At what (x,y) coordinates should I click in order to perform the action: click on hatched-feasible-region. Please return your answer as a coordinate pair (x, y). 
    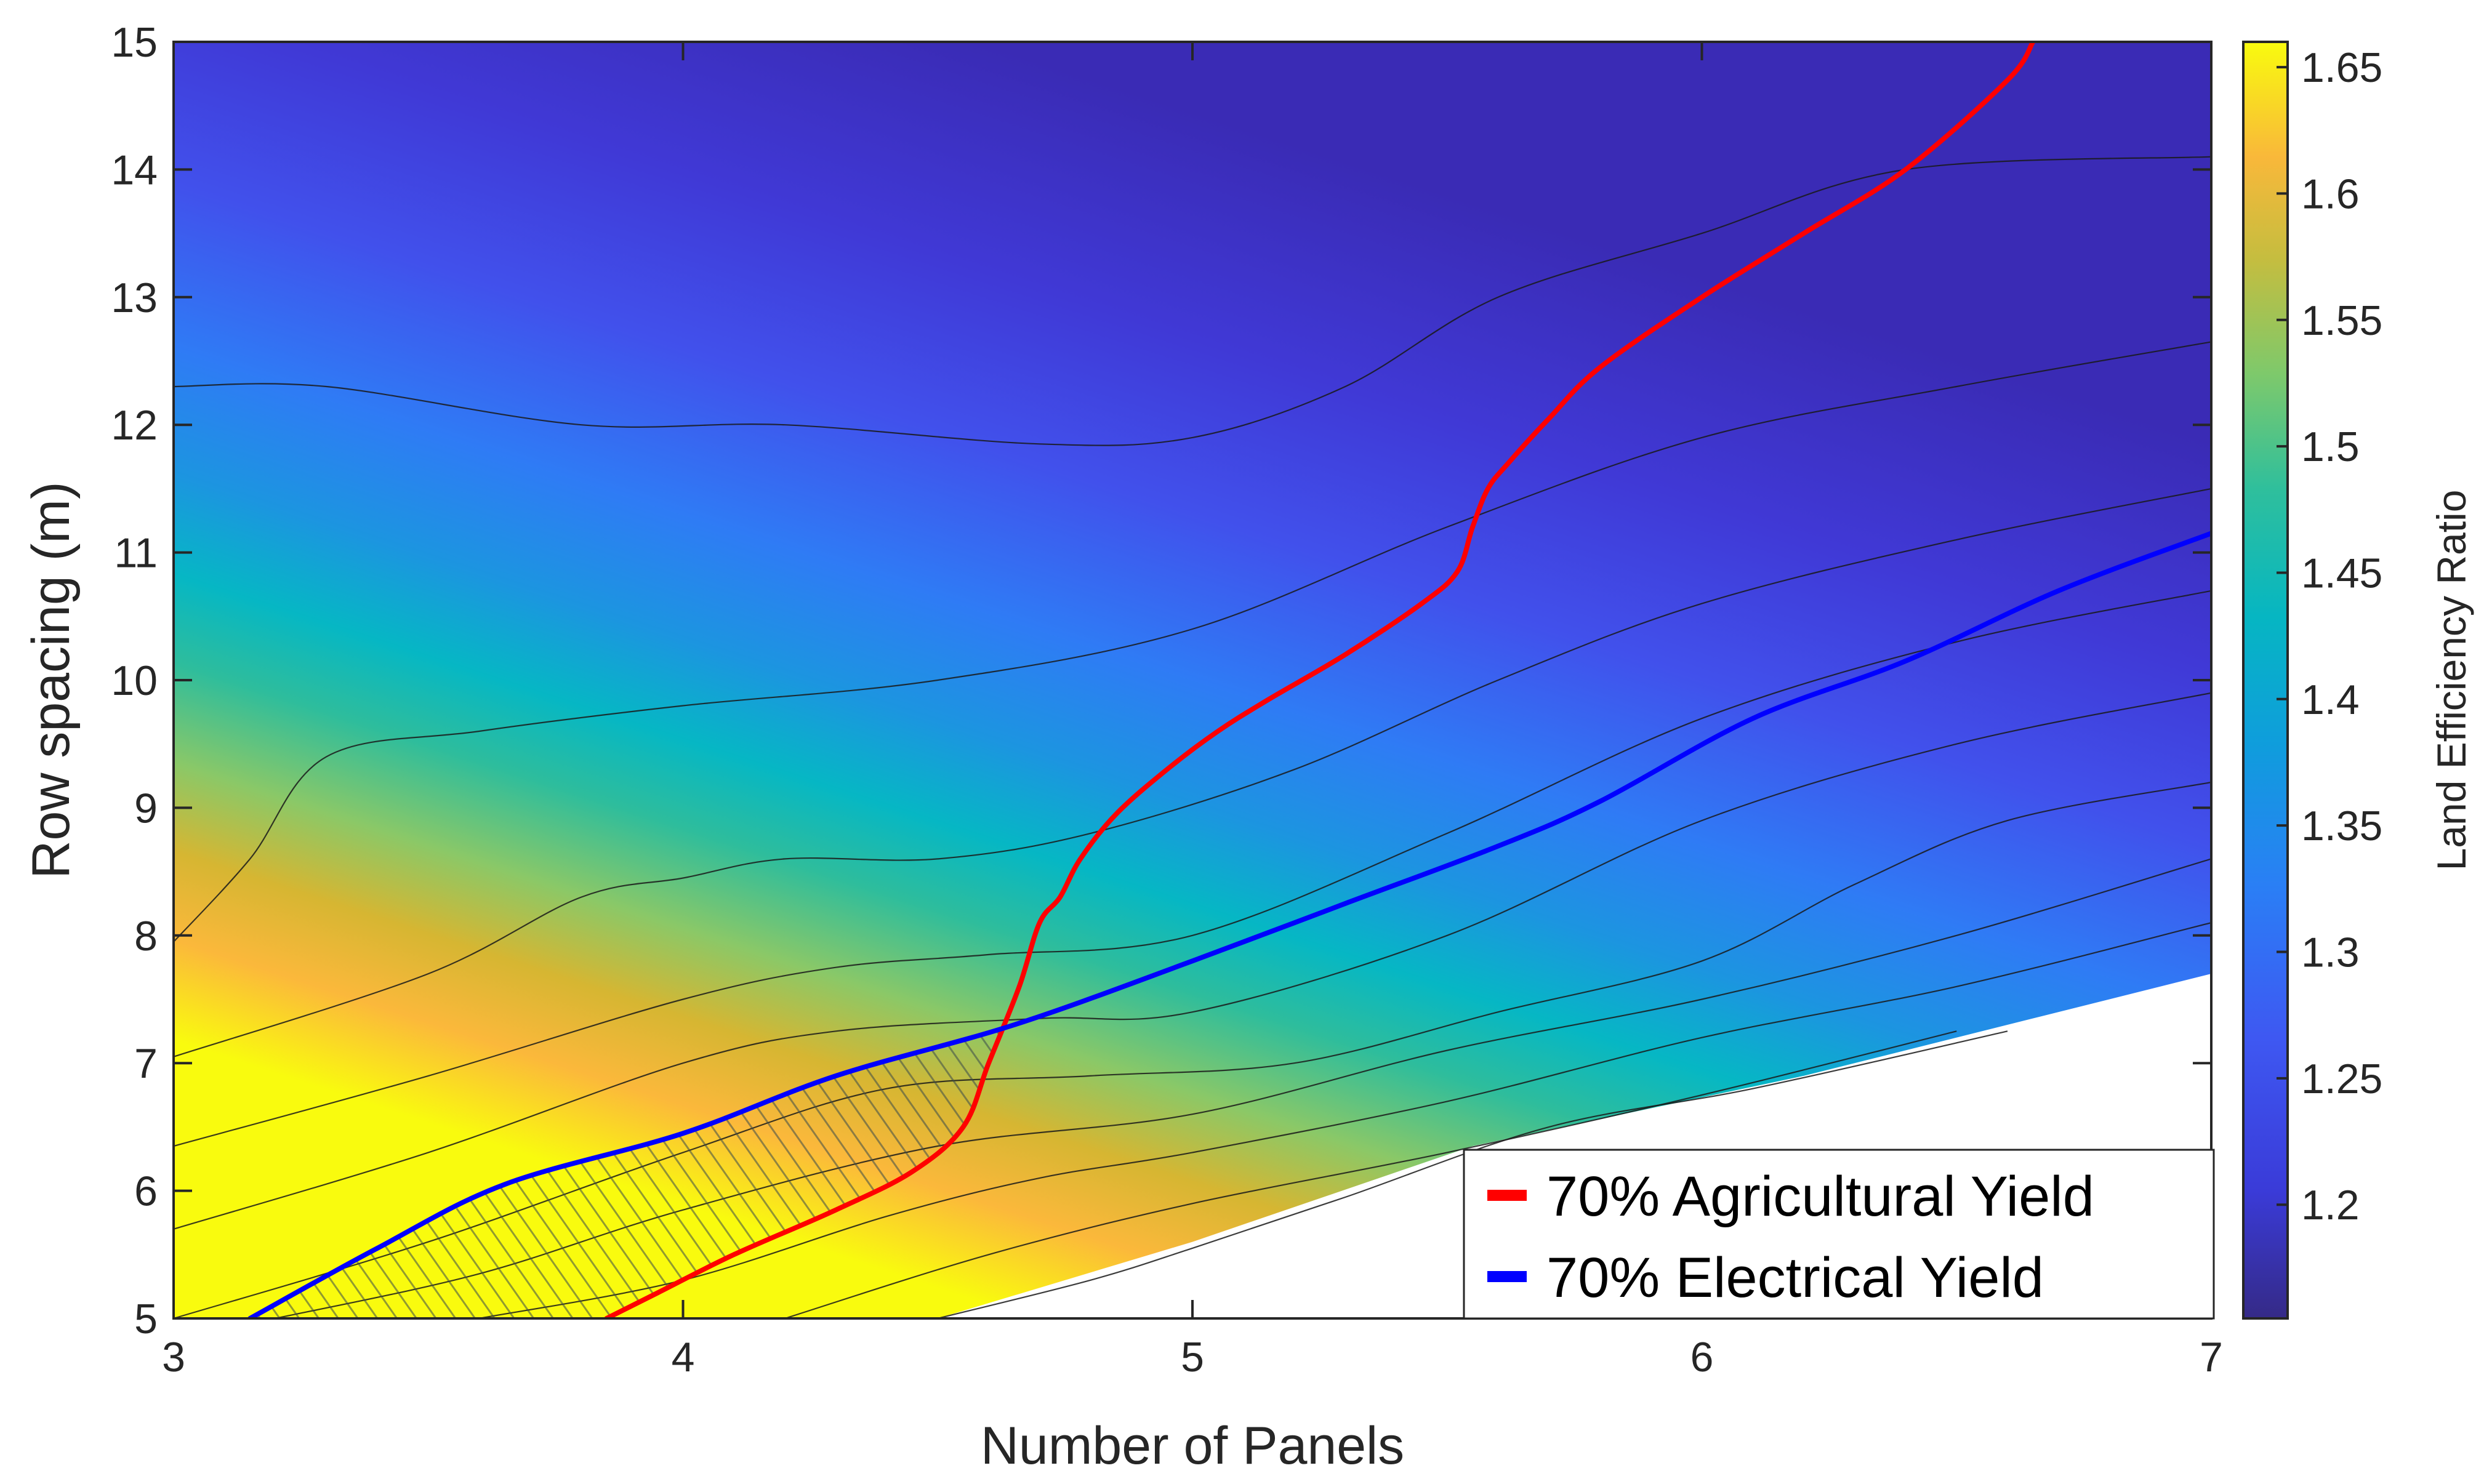
    Looking at the image, I should click on (603, 1172).